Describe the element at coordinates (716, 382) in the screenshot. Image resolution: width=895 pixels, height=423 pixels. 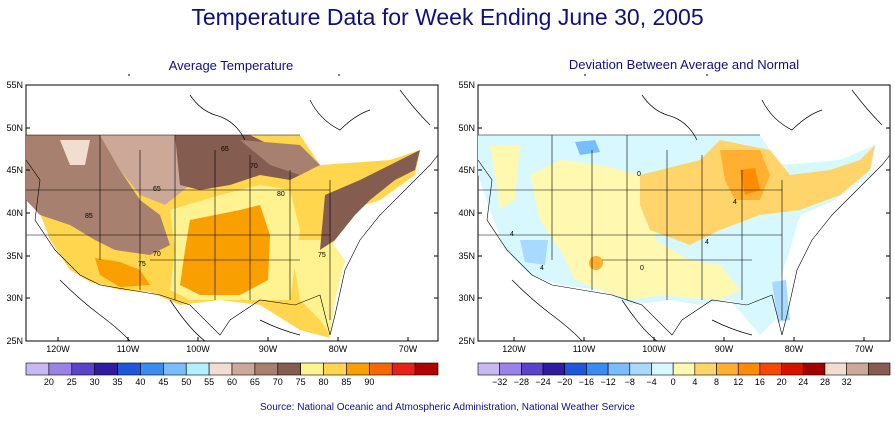
I see `legend-label: 8` at that location.